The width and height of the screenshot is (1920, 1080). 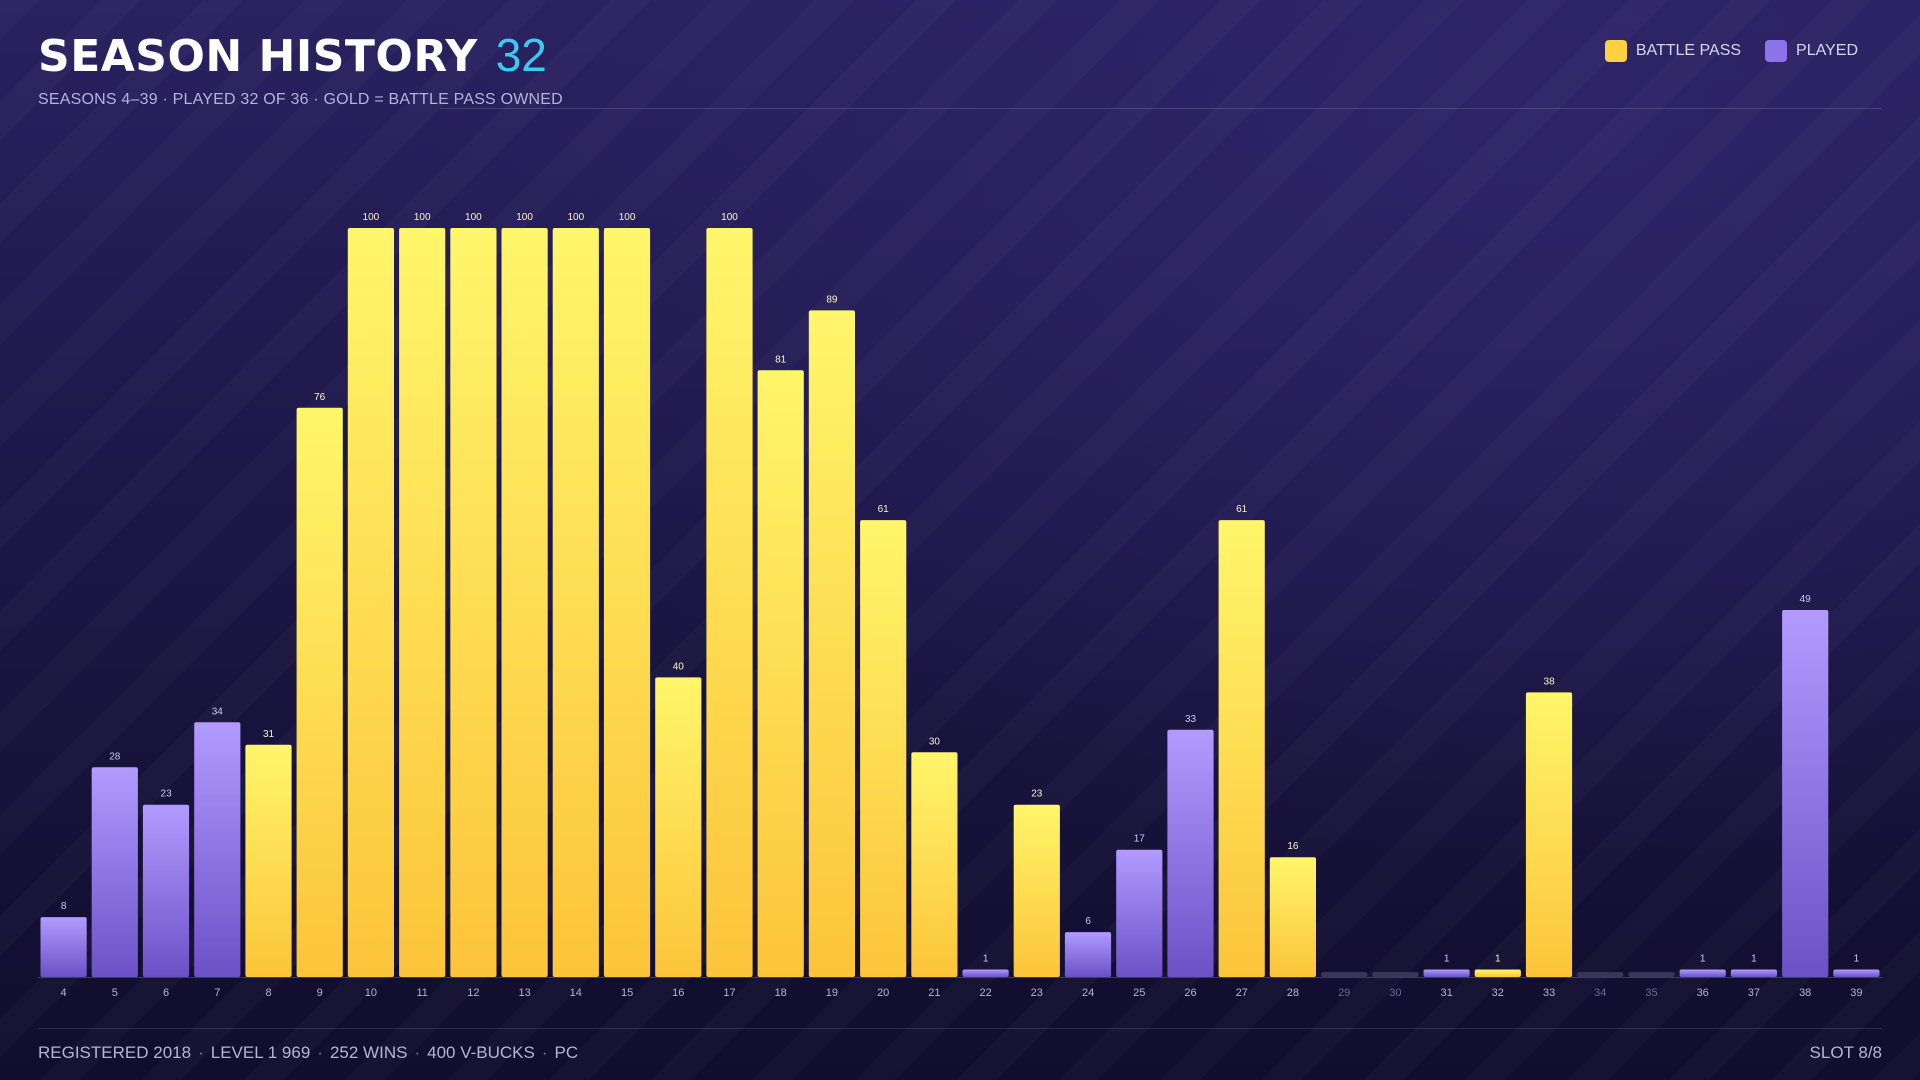 What do you see at coordinates (729, 217) in the screenshot?
I see `value-label-17: 100` at bounding box center [729, 217].